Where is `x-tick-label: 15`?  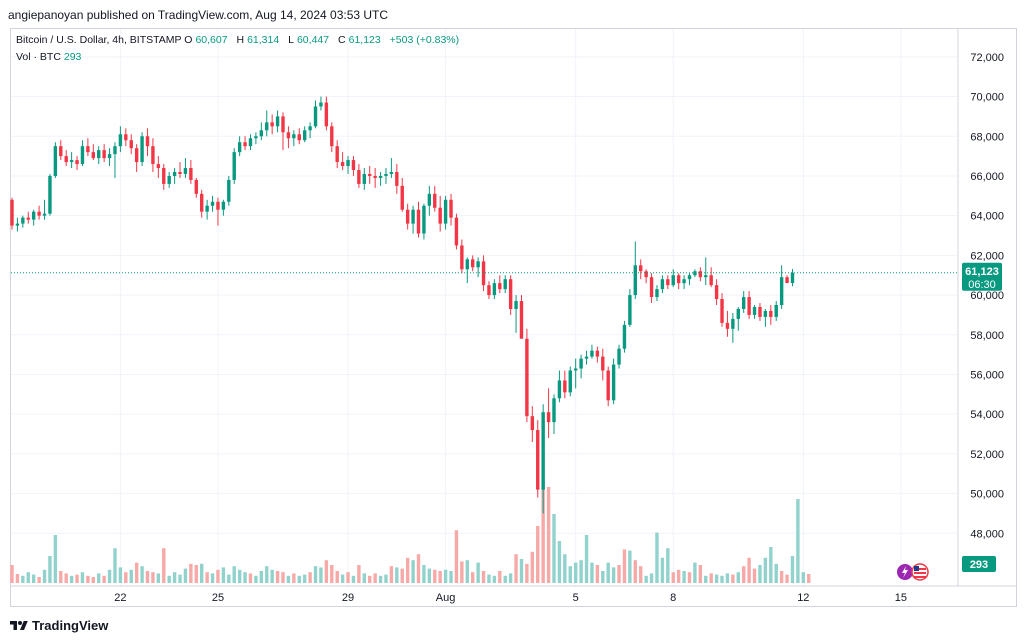
x-tick-label: 15 is located at coordinates (901, 598).